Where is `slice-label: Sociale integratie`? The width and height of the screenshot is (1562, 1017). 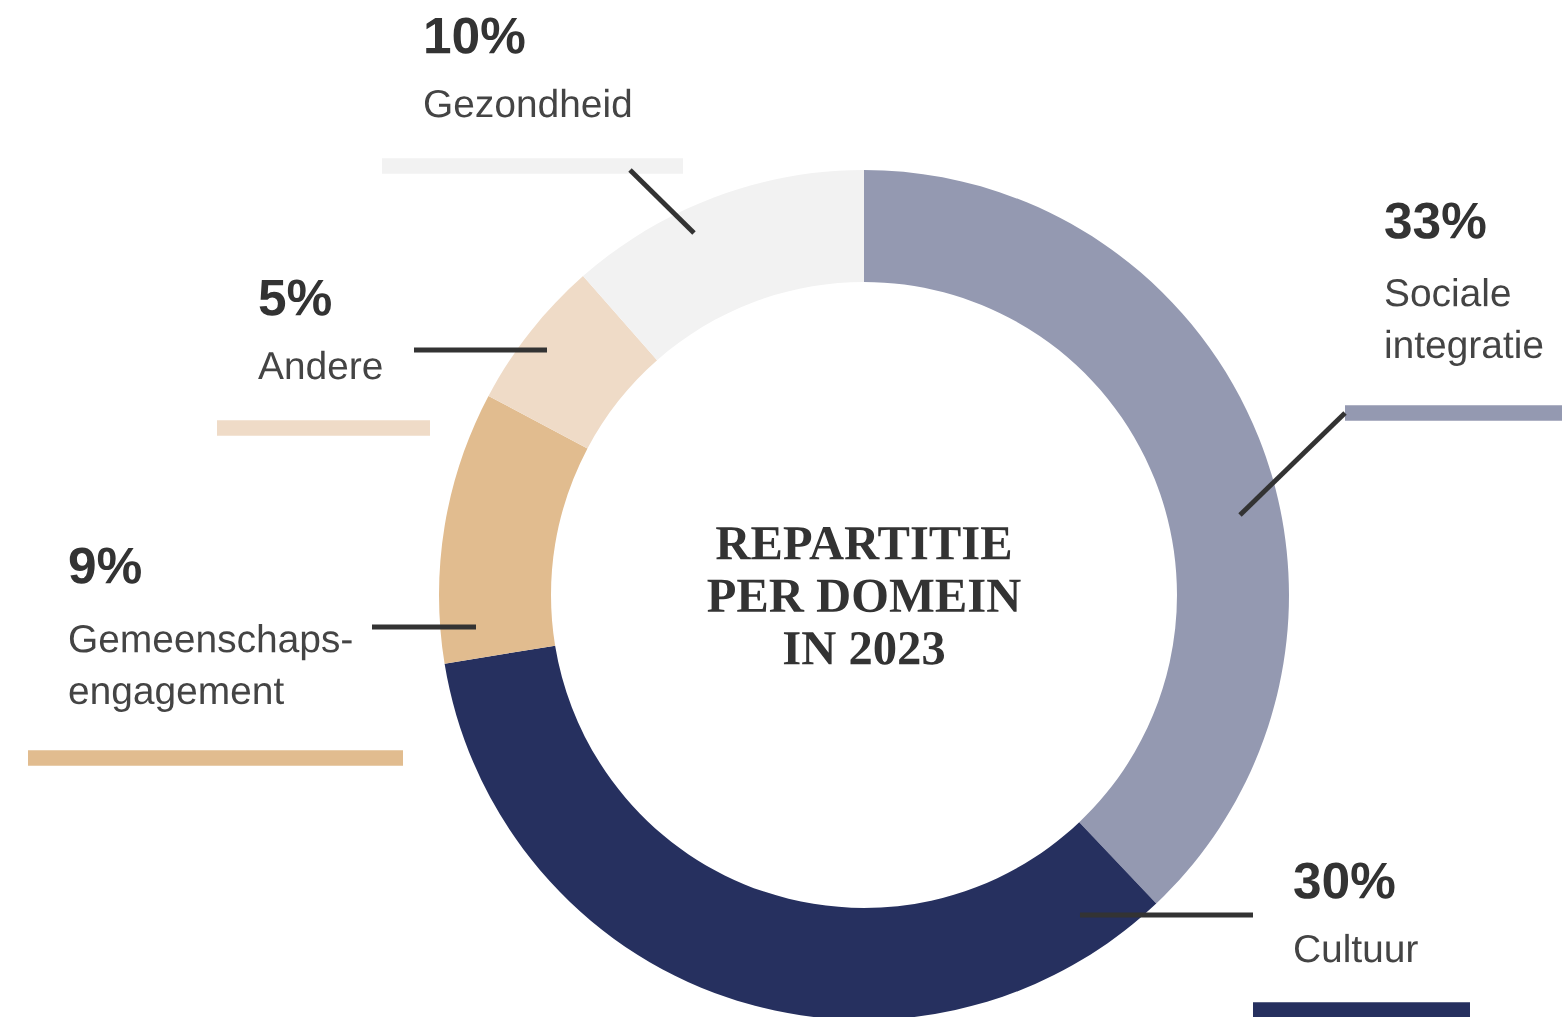 slice-label: Sociale integratie is located at coordinates (1464, 322).